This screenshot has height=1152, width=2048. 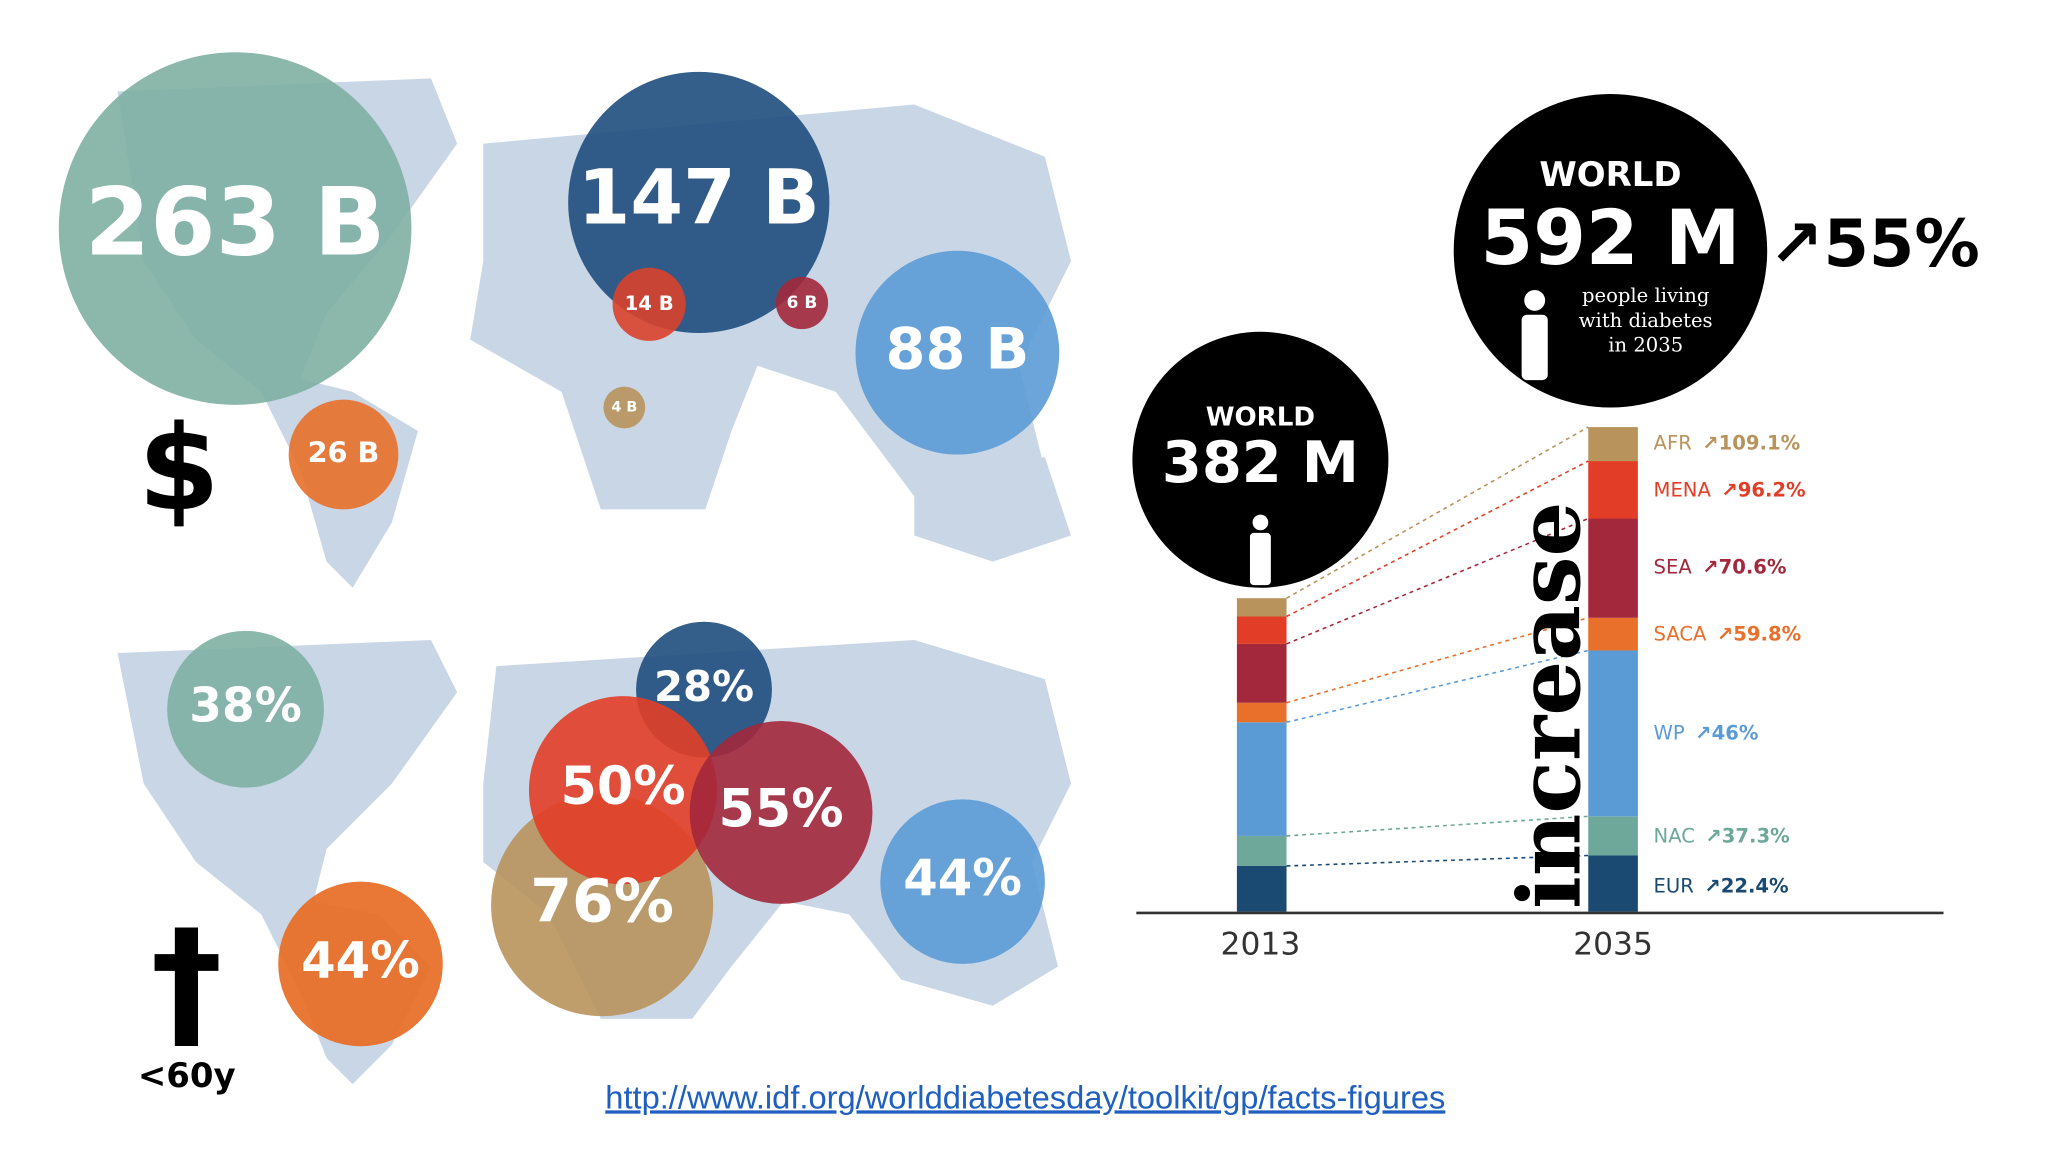 What do you see at coordinates (1613, 669) in the screenshot?
I see `bar-2035` at bounding box center [1613, 669].